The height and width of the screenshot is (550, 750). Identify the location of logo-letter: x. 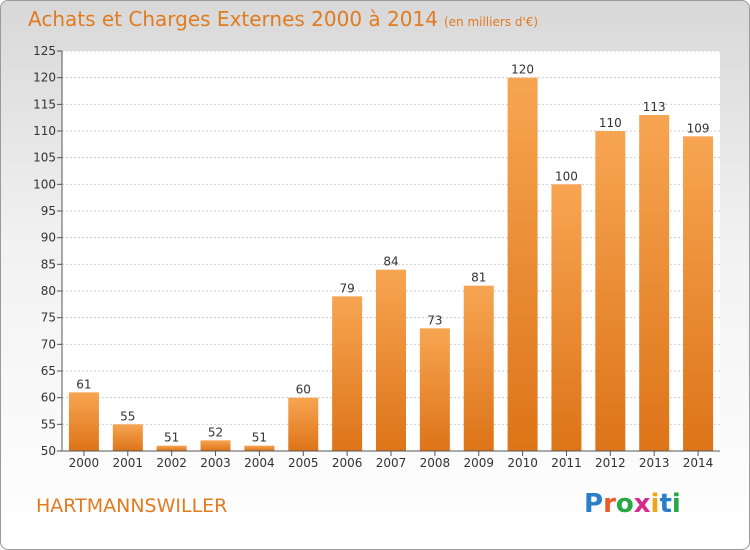
(642, 504).